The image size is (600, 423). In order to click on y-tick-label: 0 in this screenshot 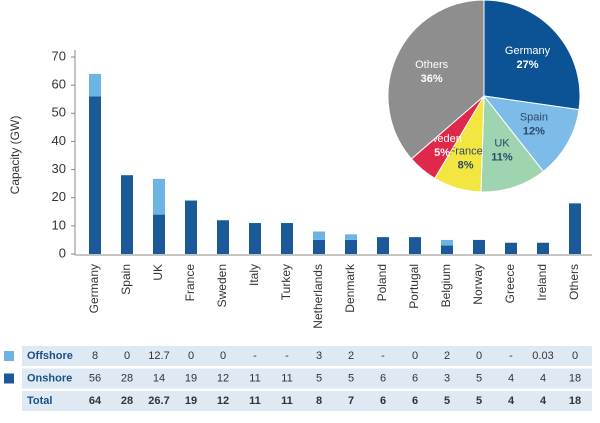, I will do `click(62, 252)`.